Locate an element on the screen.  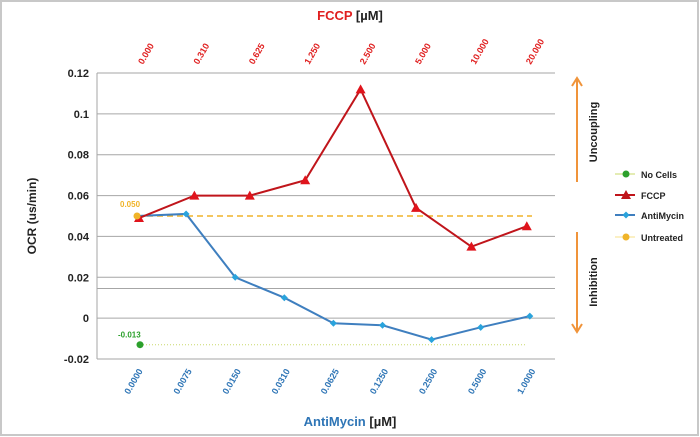
x-bottom-tick-label: 0.0150 is located at coordinates (232, 381).